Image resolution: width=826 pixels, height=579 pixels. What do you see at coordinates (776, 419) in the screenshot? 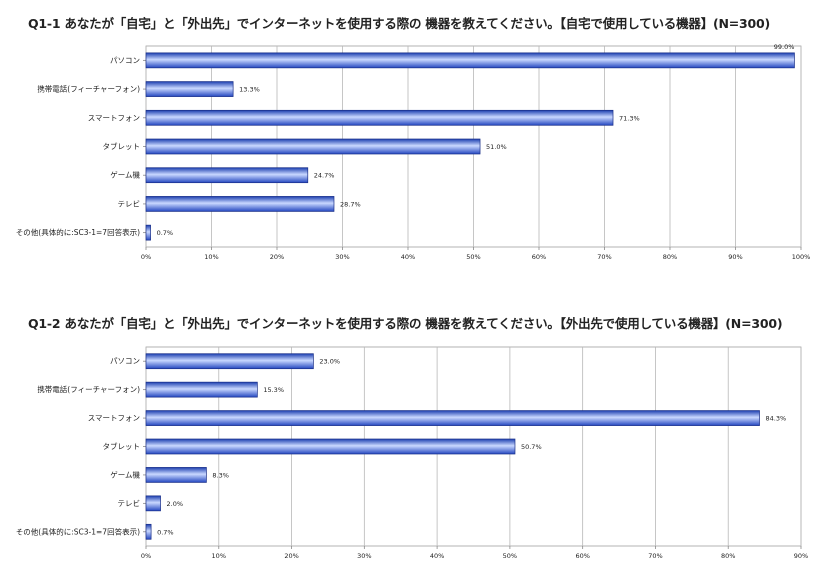
I see `chart-2-value-label: 84.3%` at bounding box center [776, 419].